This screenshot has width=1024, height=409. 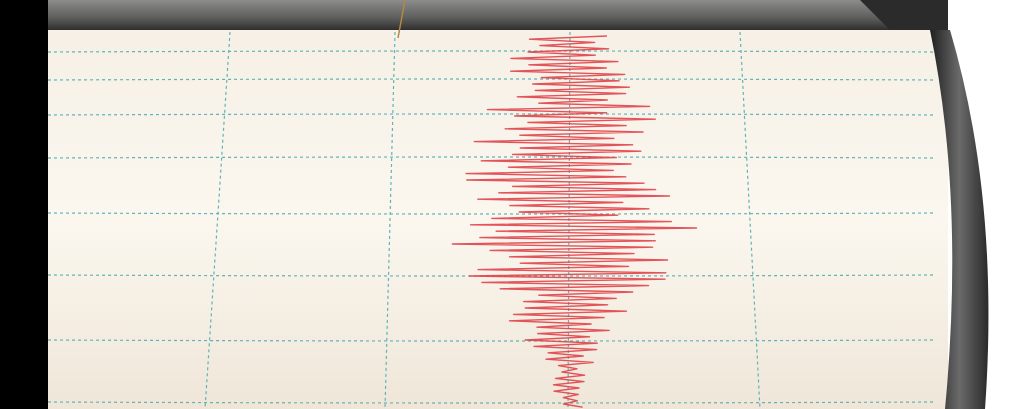 I want to click on left-border, so click(x=24, y=204).